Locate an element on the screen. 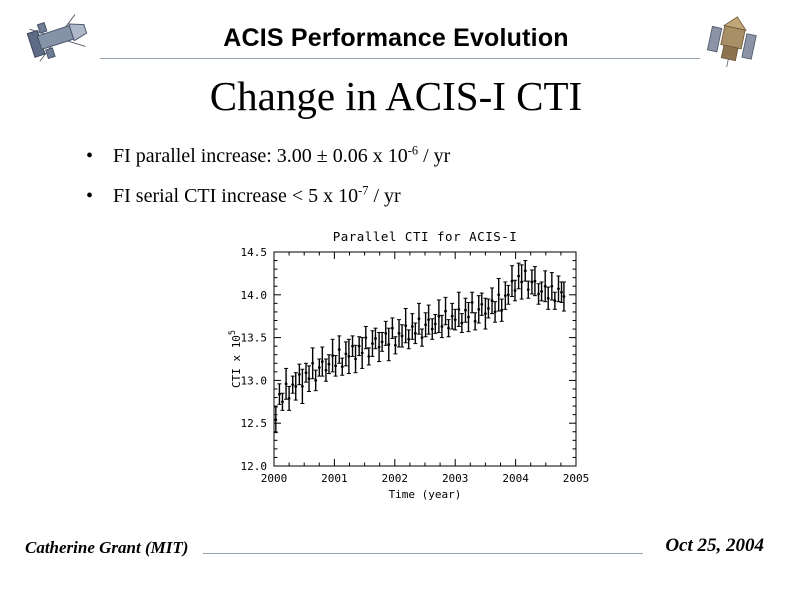 The height and width of the screenshot is (612, 792). y-tick-label: 12.0 is located at coordinates (254, 466).